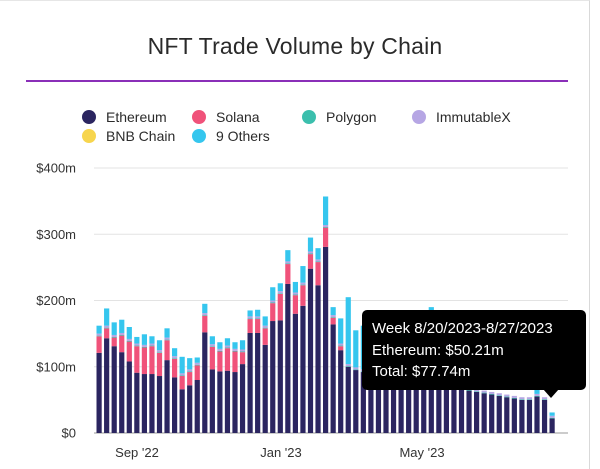 This screenshot has width=600, height=469. What do you see at coordinates (231, 136) in the screenshot?
I see `legend-item-others: 9 Others` at bounding box center [231, 136].